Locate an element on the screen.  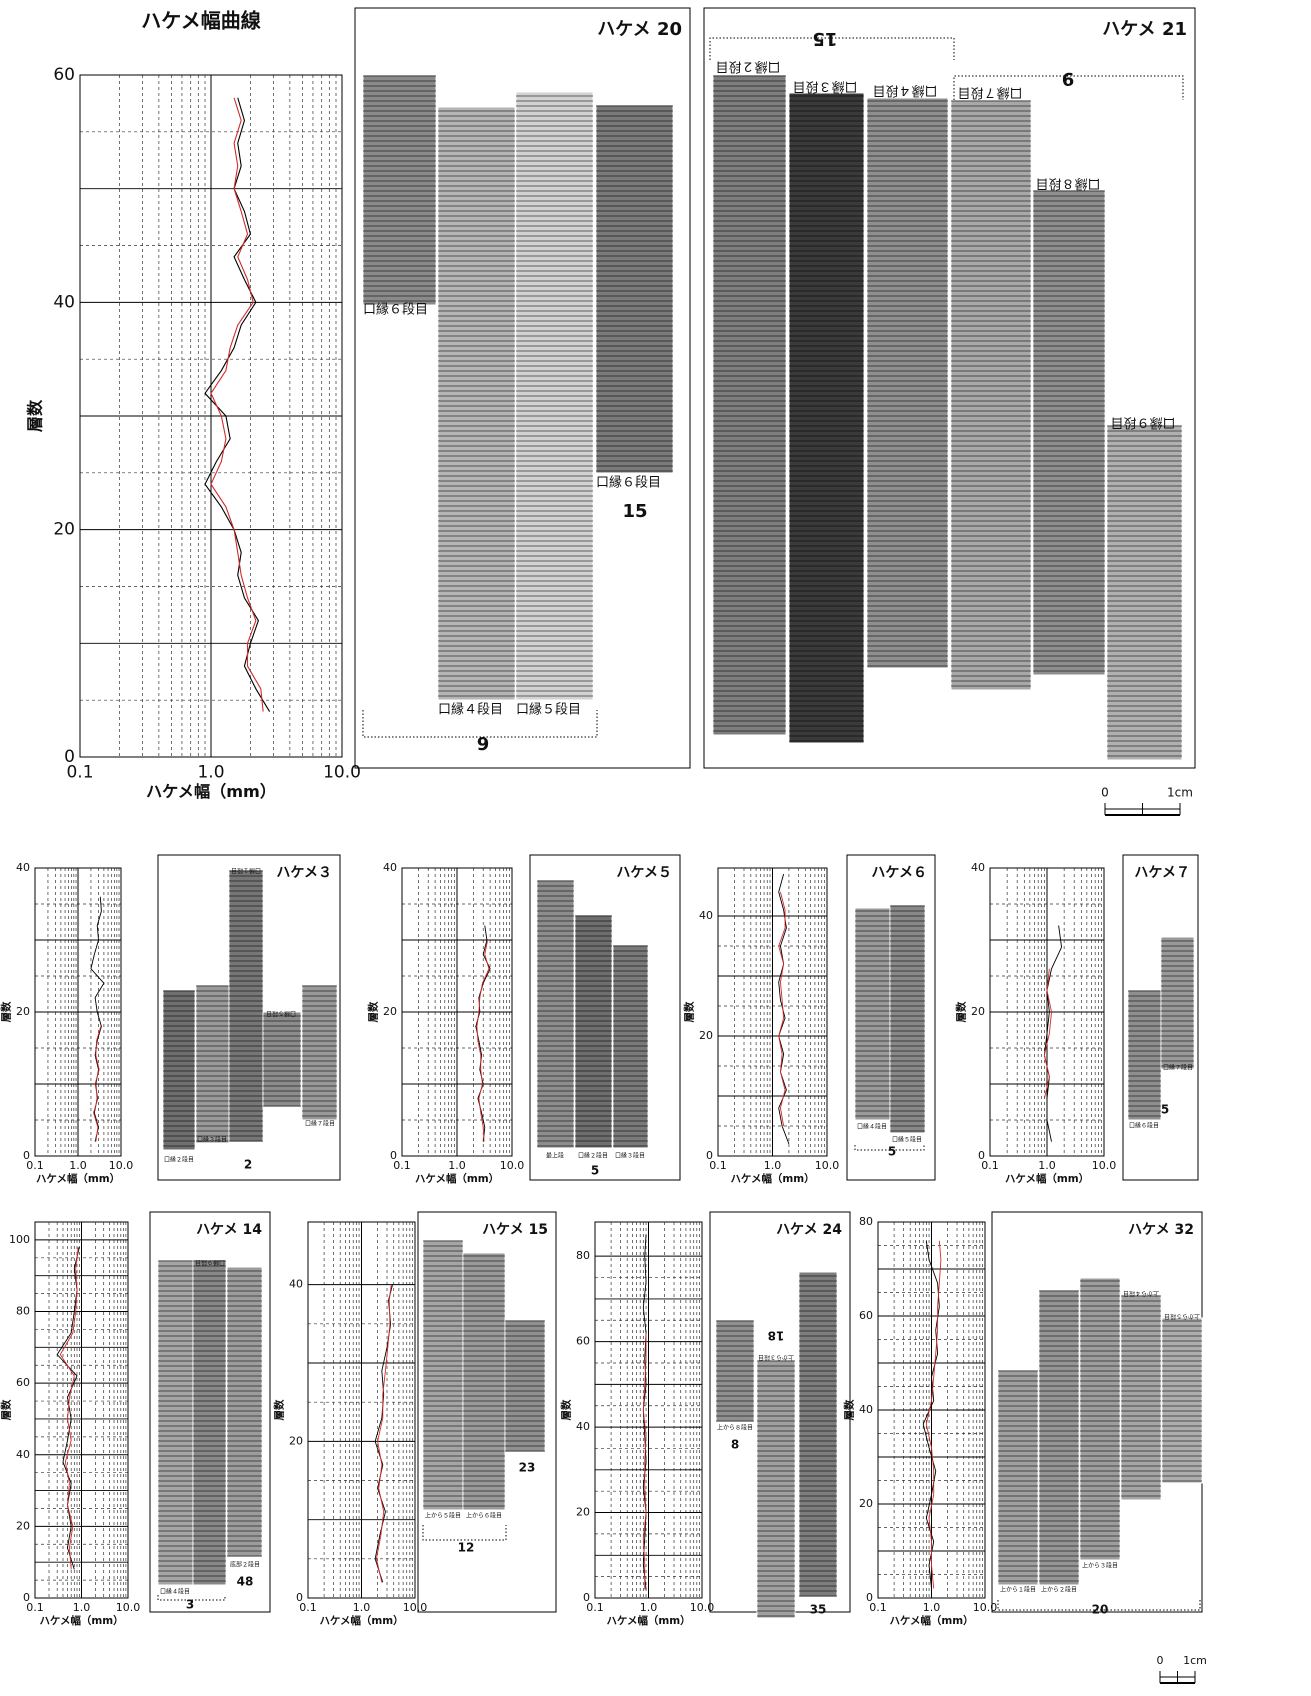
count-label: 12 is located at coordinates (466, 1548).